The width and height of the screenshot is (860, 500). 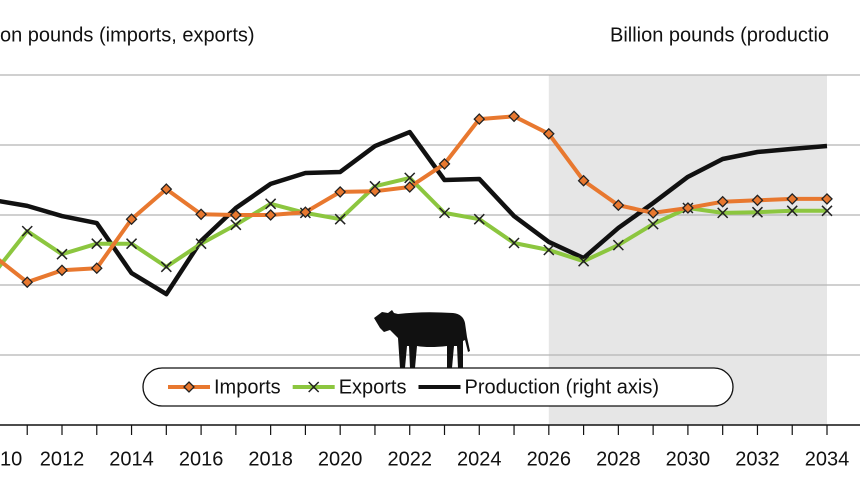 I want to click on x-tick-label: 2018, so click(x=270, y=459).